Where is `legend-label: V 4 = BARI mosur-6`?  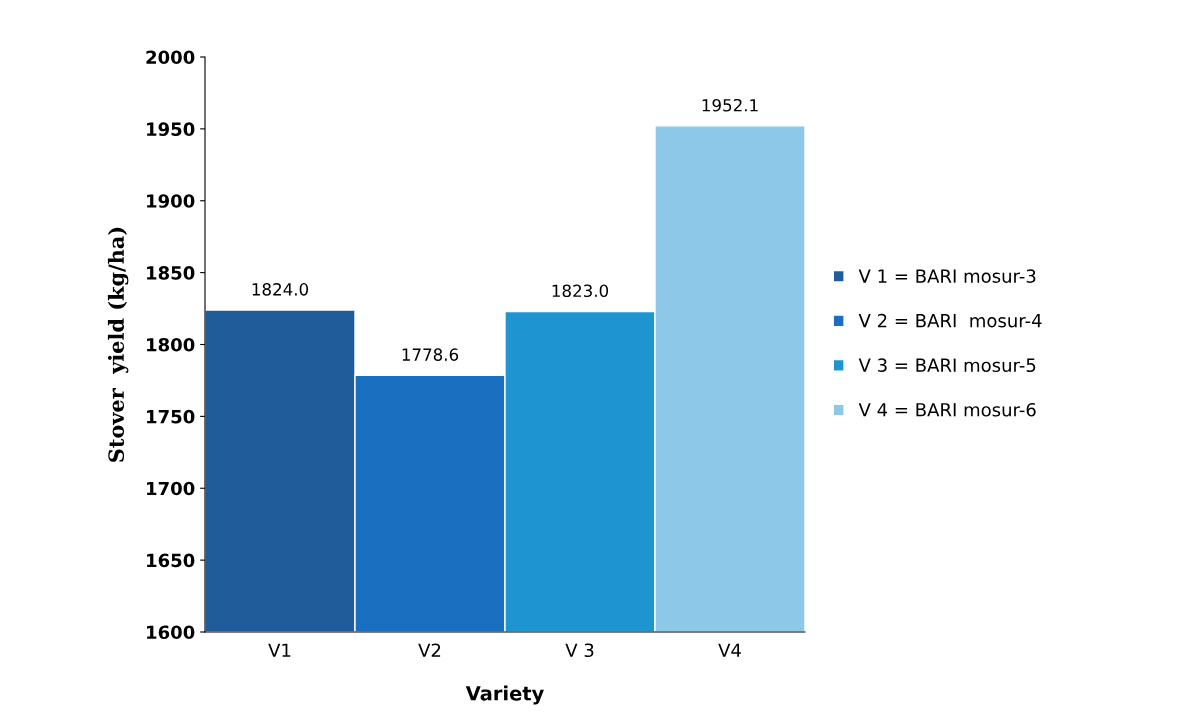 legend-label: V 4 = BARI mosur-6 is located at coordinates (947, 409).